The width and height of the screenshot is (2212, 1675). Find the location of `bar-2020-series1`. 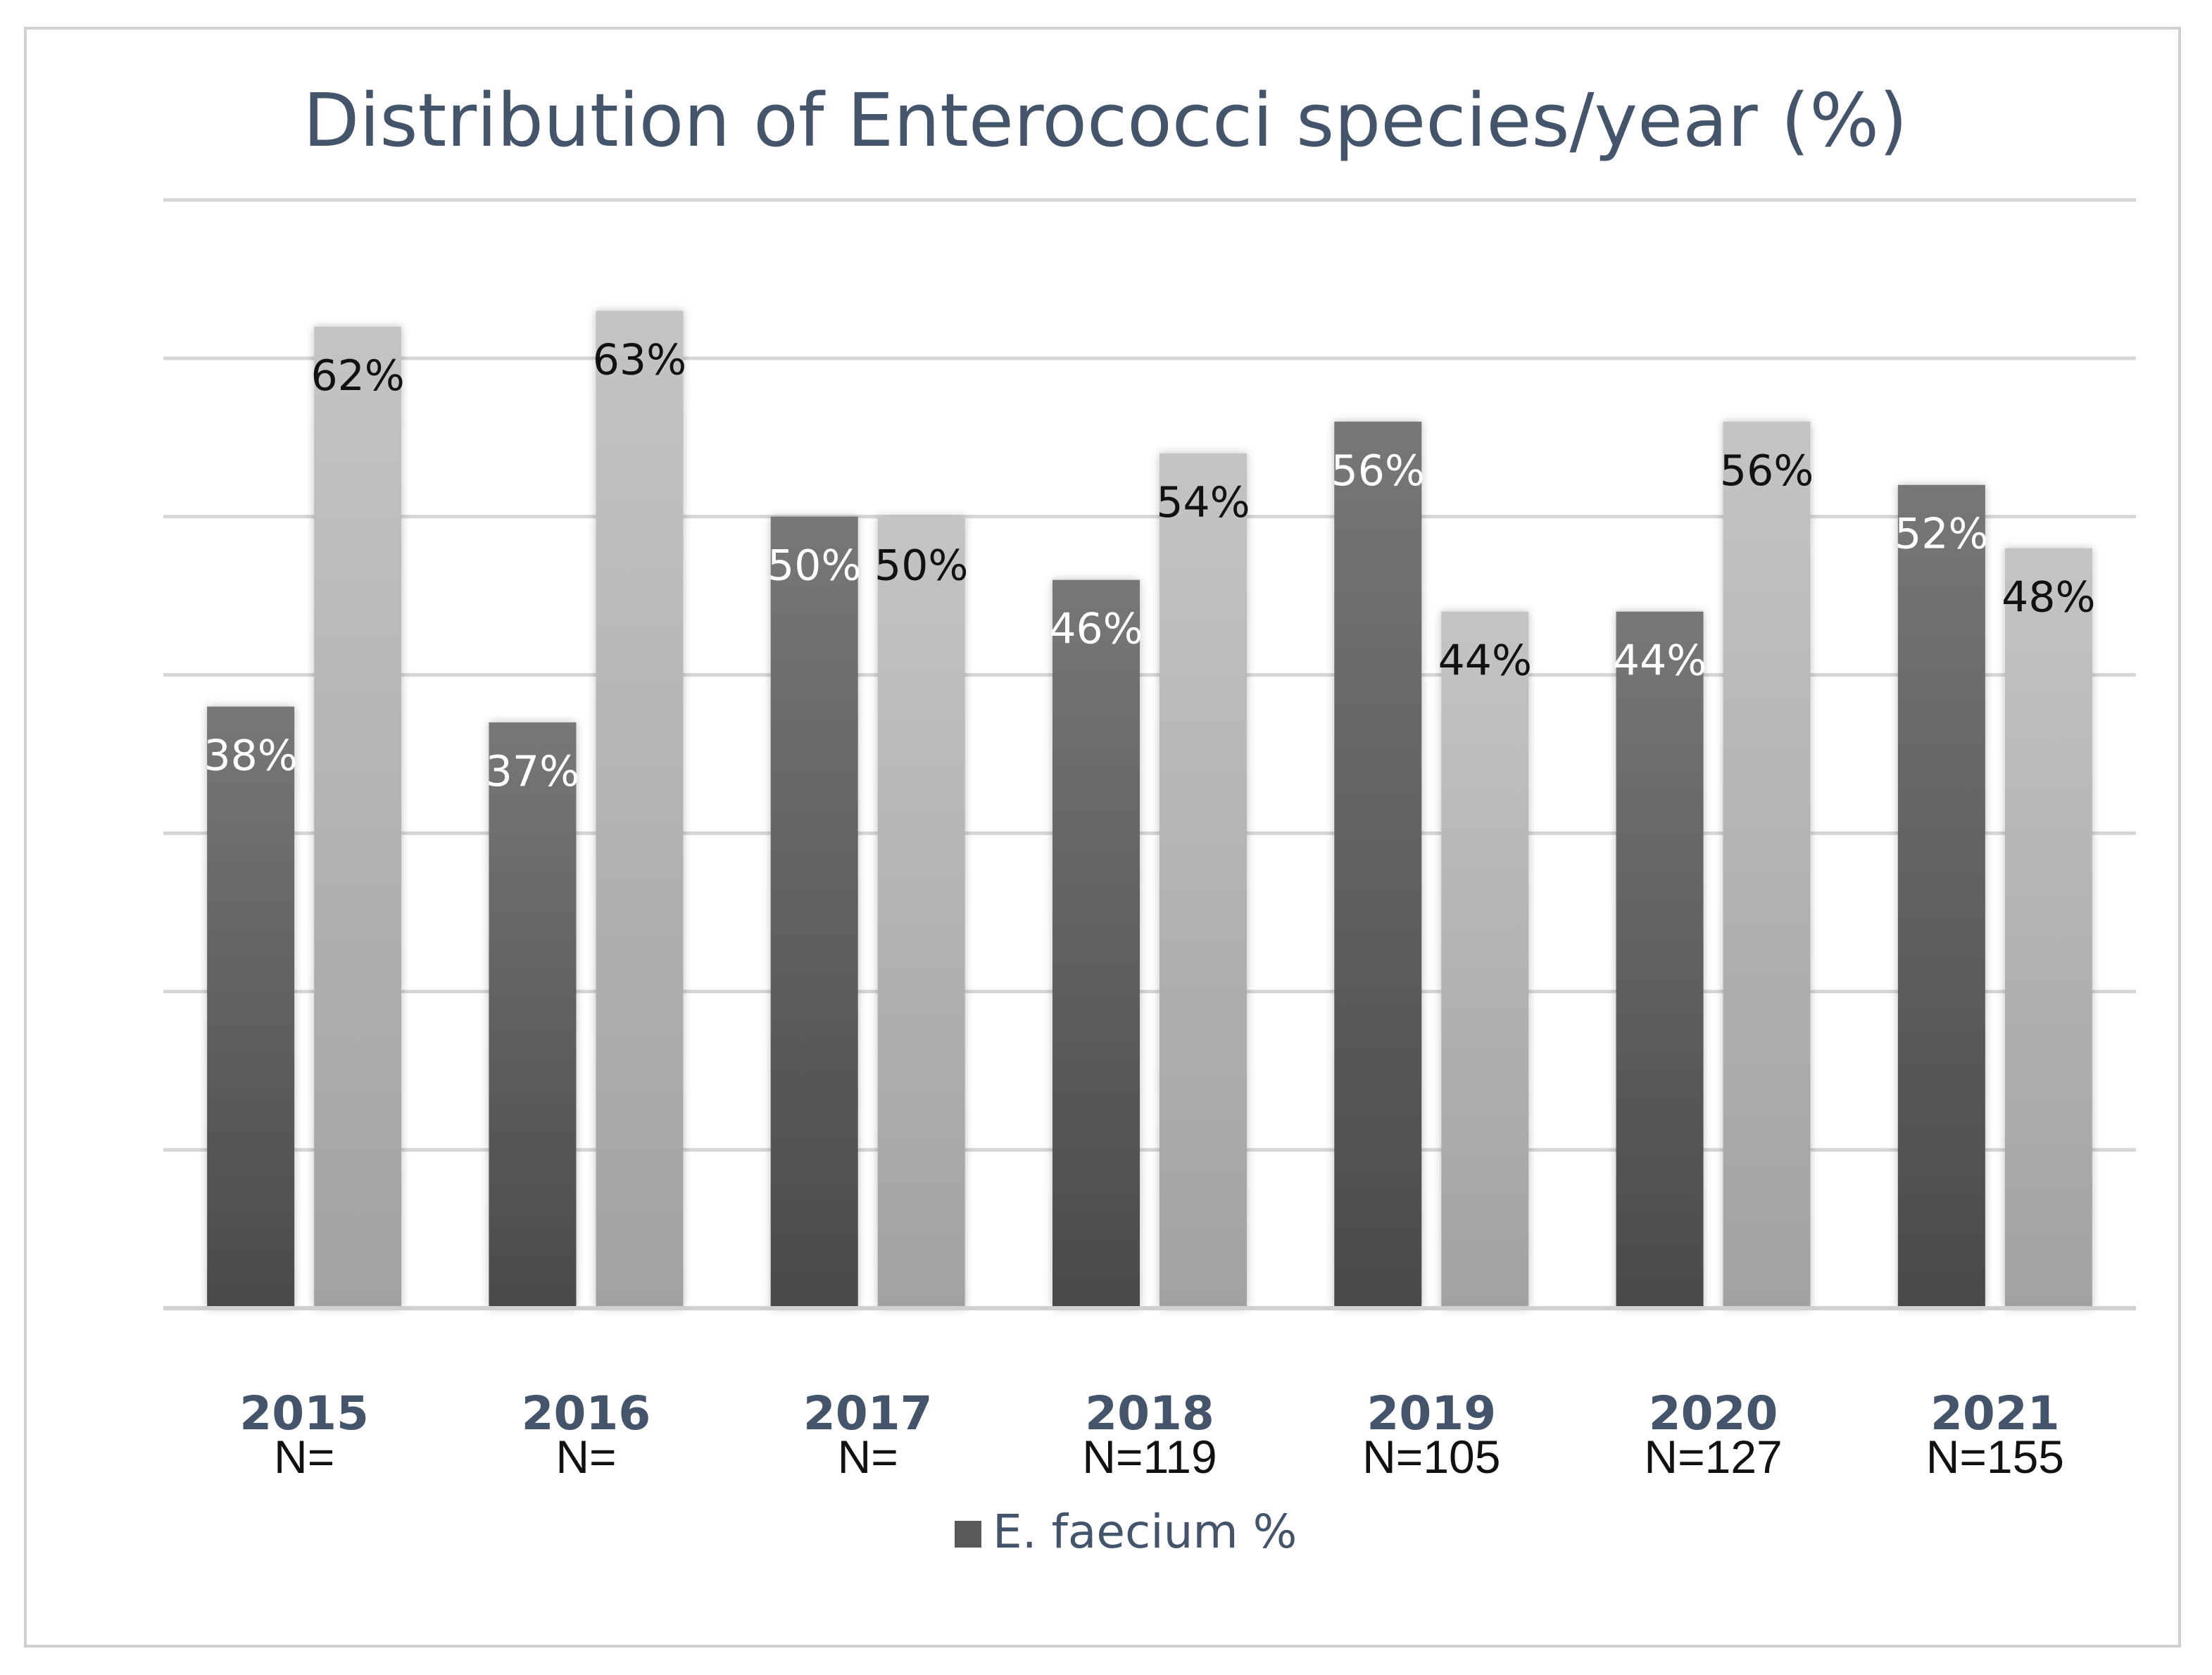

bar-2020-series1 is located at coordinates (1660, 959).